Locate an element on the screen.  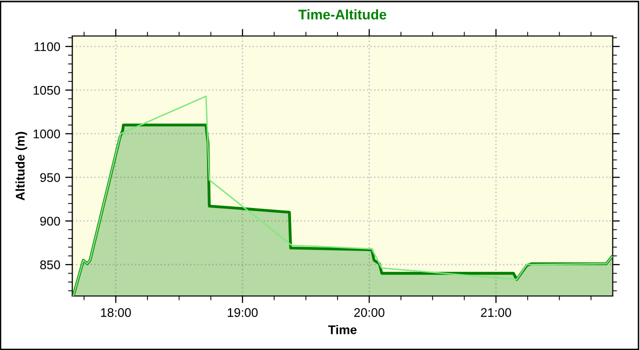
y-tick-label: 950 is located at coordinates (50, 177).